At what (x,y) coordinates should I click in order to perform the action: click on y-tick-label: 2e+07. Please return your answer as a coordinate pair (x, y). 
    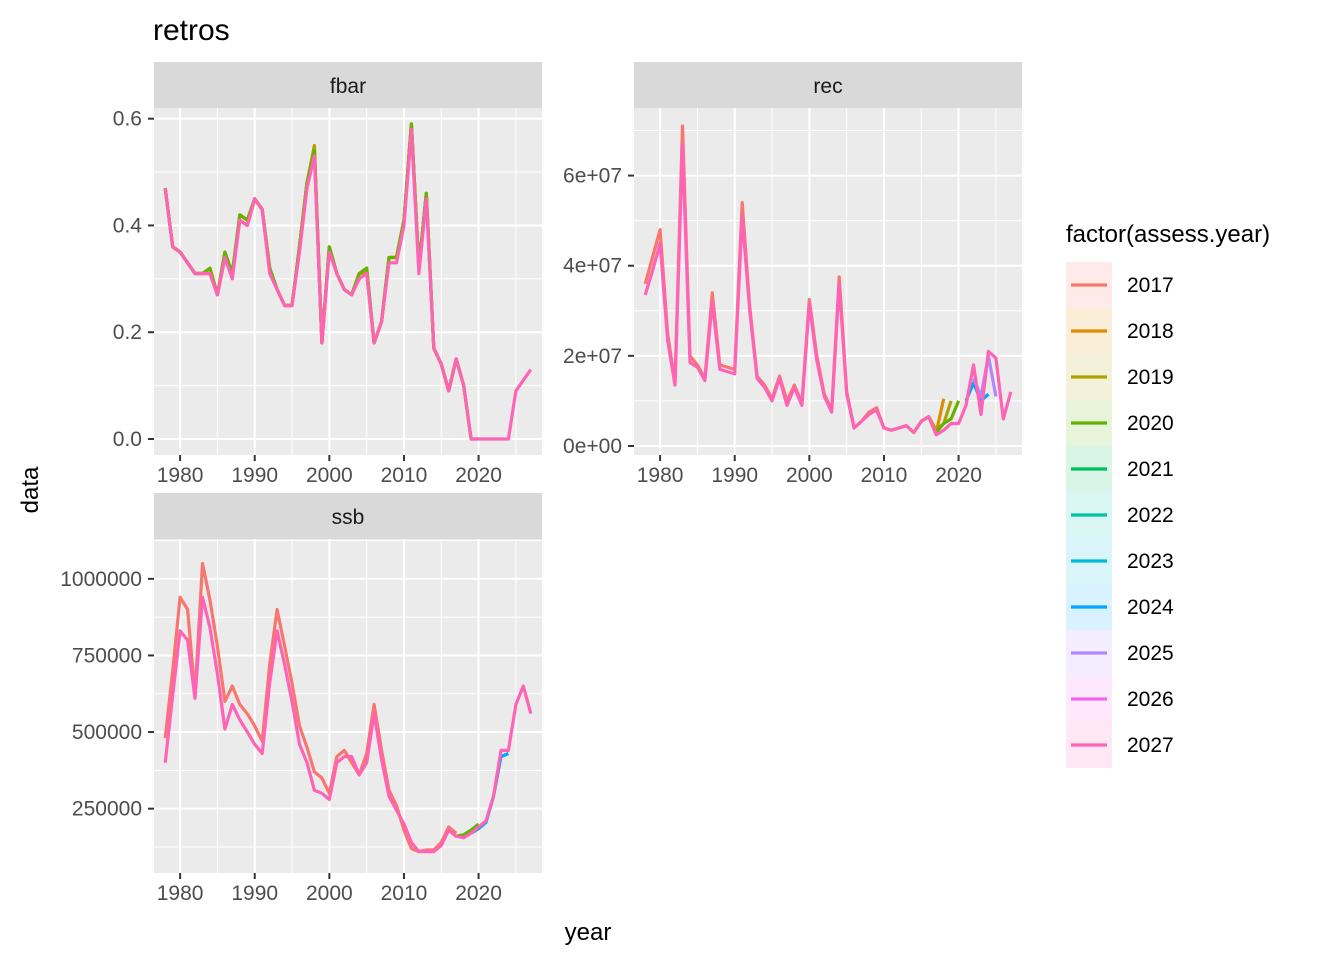
    Looking at the image, I should click on (592, 356).